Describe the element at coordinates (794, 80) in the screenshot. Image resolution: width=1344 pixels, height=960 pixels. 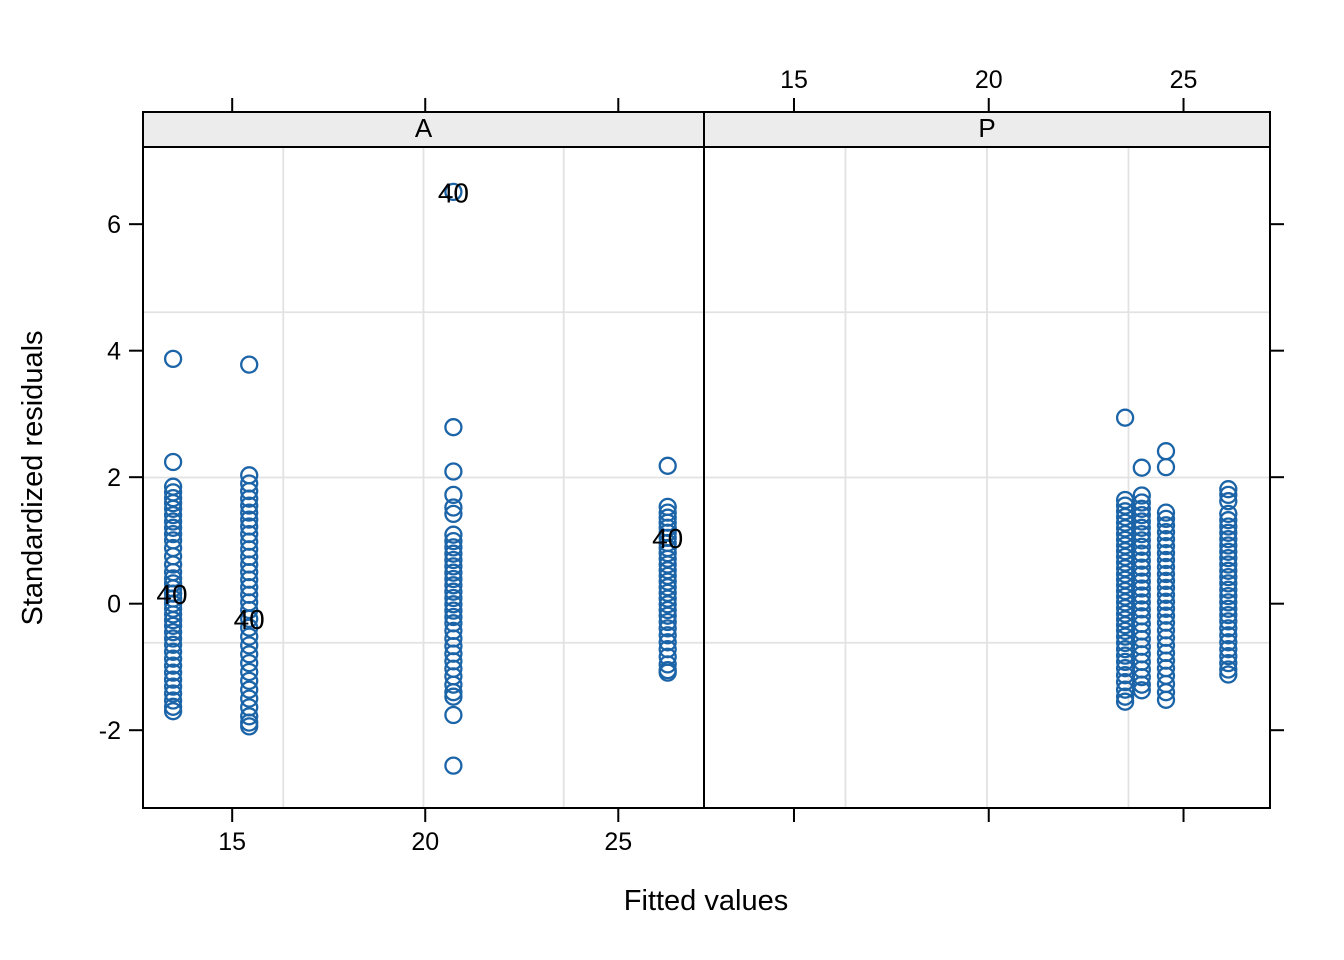
I see `x-axis-tick-label: 15` at that location.